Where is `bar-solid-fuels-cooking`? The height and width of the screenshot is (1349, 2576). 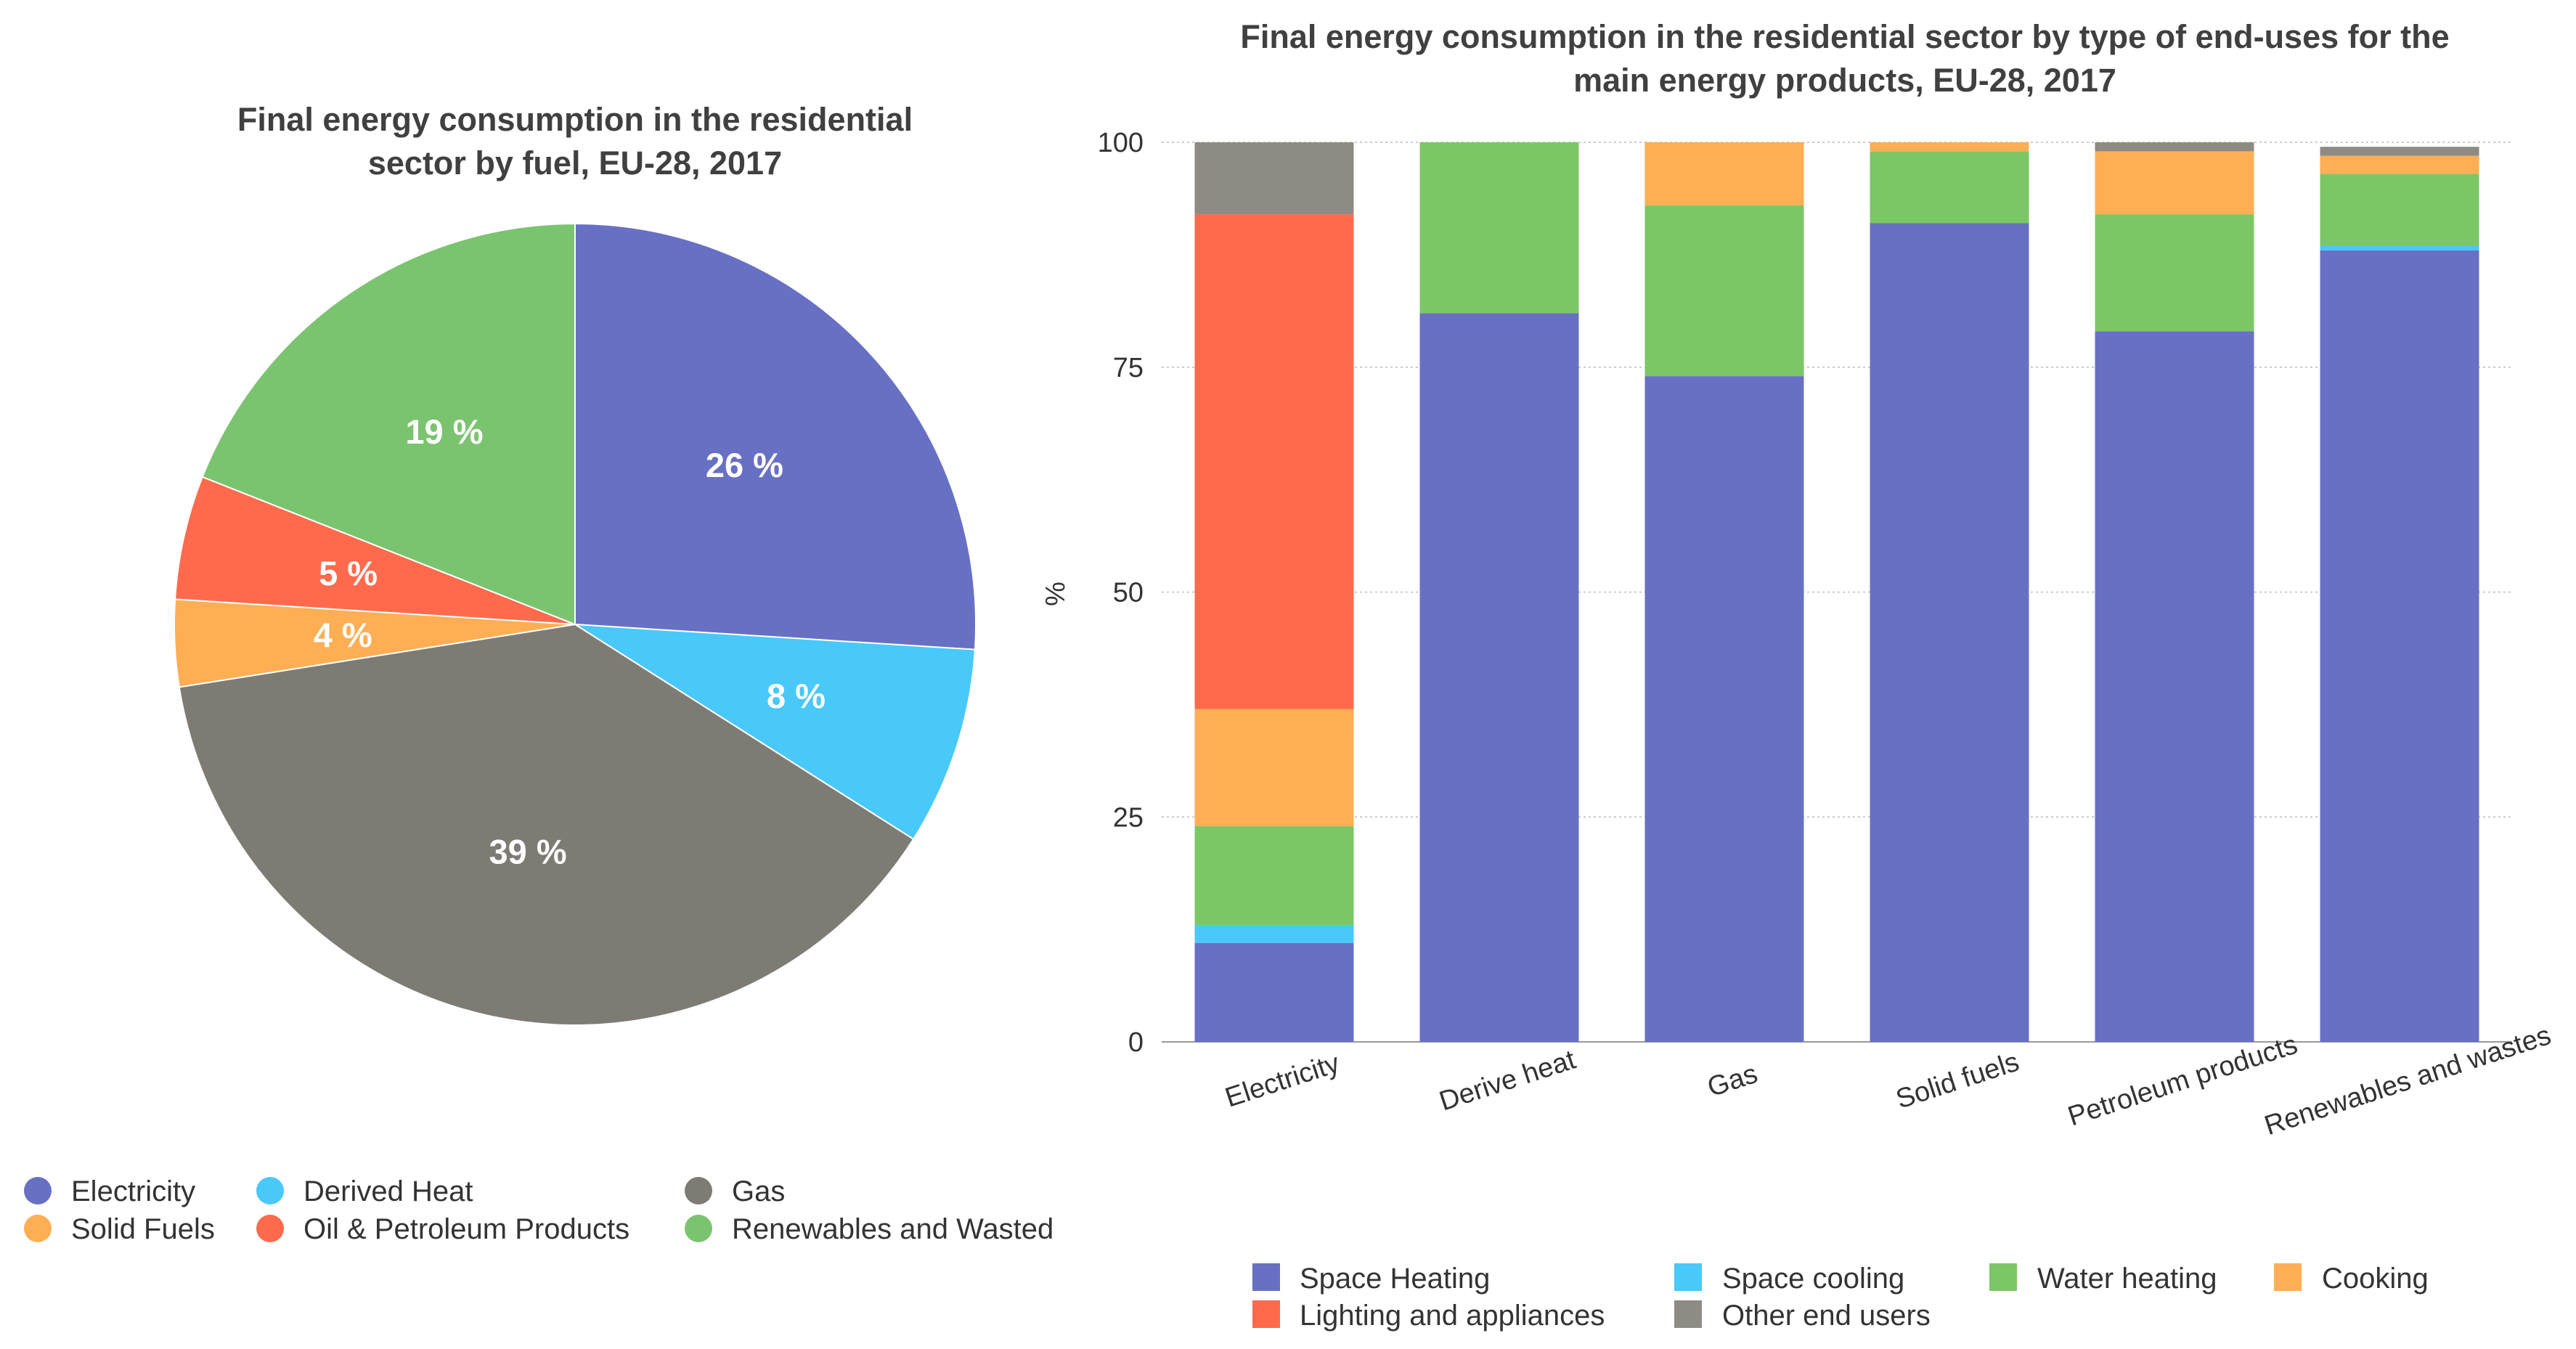 bar-solid-fuels-cooking is located at coordinates (1949, 147).